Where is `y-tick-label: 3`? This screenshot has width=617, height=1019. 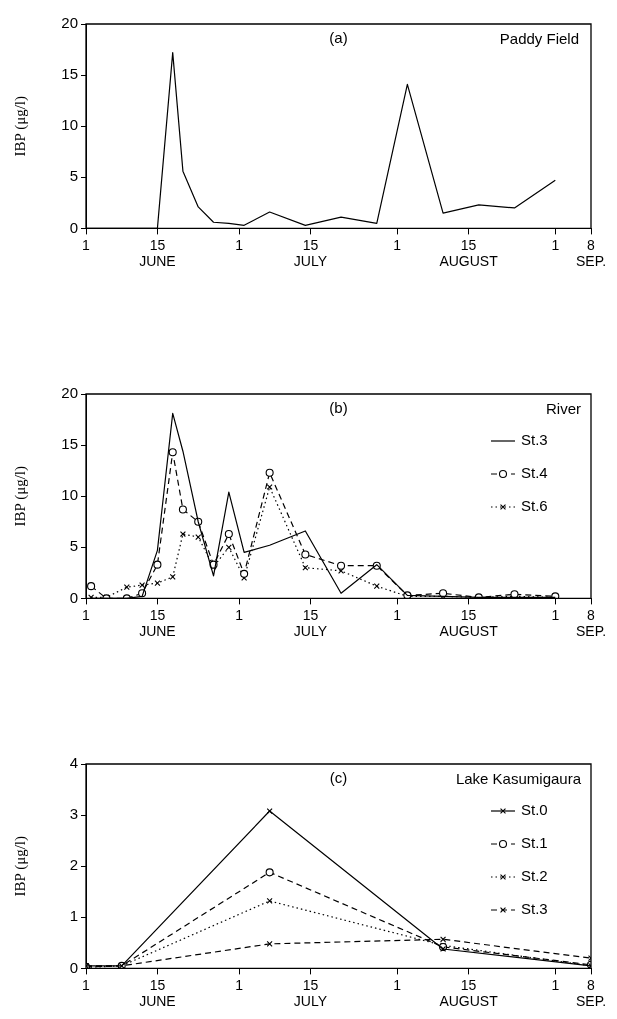
y-tick-label: 3 is located at coordinates (73, 814).